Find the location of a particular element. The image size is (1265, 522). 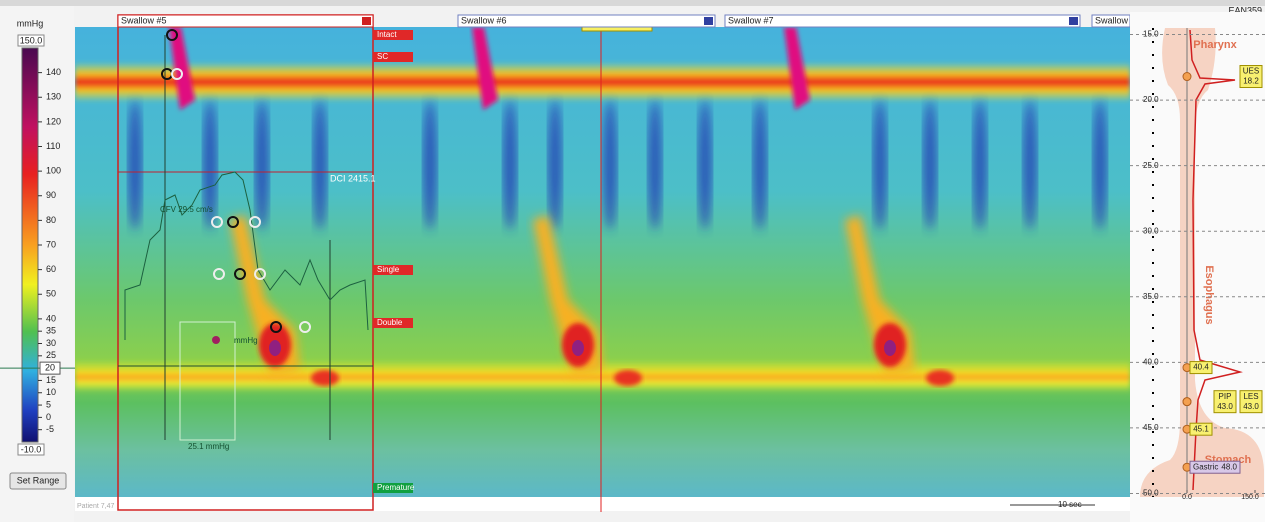

landmark-name: UES is located at coordinates (1251, 71).